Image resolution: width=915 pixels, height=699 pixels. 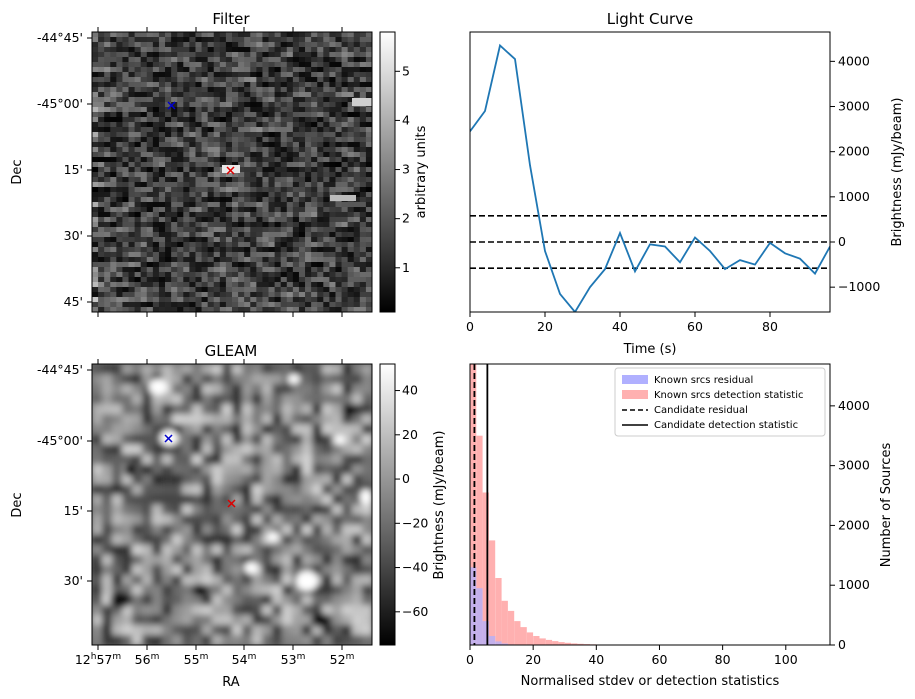 What do you see at coordinates (406, 119) in the screenshot?
I see `colorbar-tick-label: 4` at bounding box center [406, 119].